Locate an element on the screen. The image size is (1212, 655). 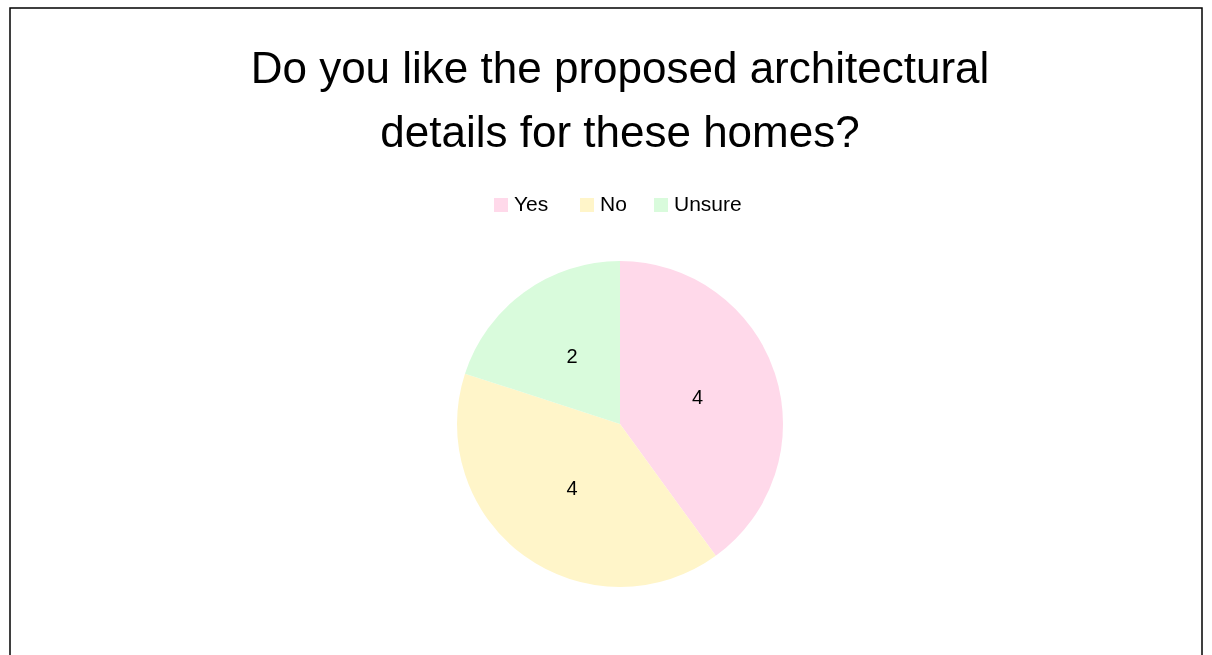
data-label: 2 is located at coordinates (572, 356).